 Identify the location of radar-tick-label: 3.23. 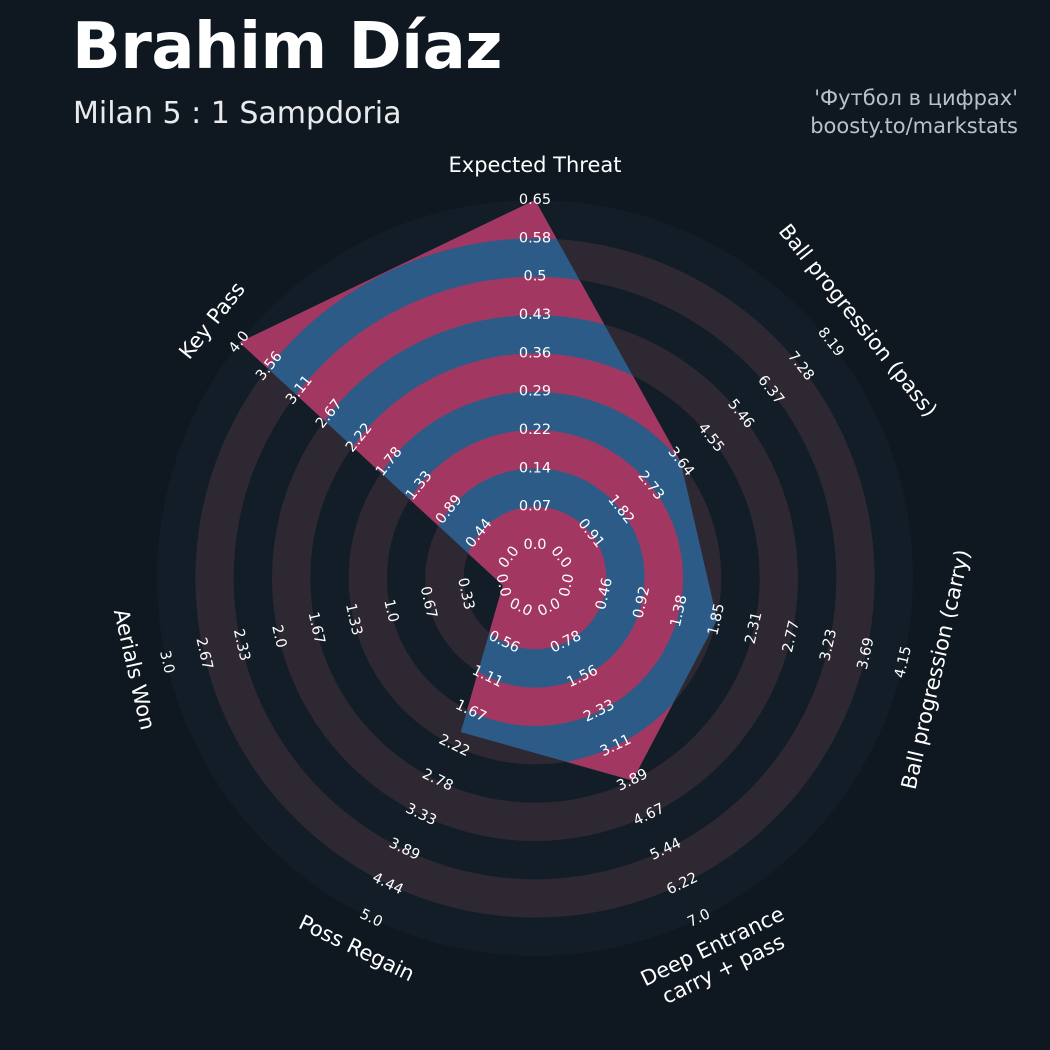
(828, 645).